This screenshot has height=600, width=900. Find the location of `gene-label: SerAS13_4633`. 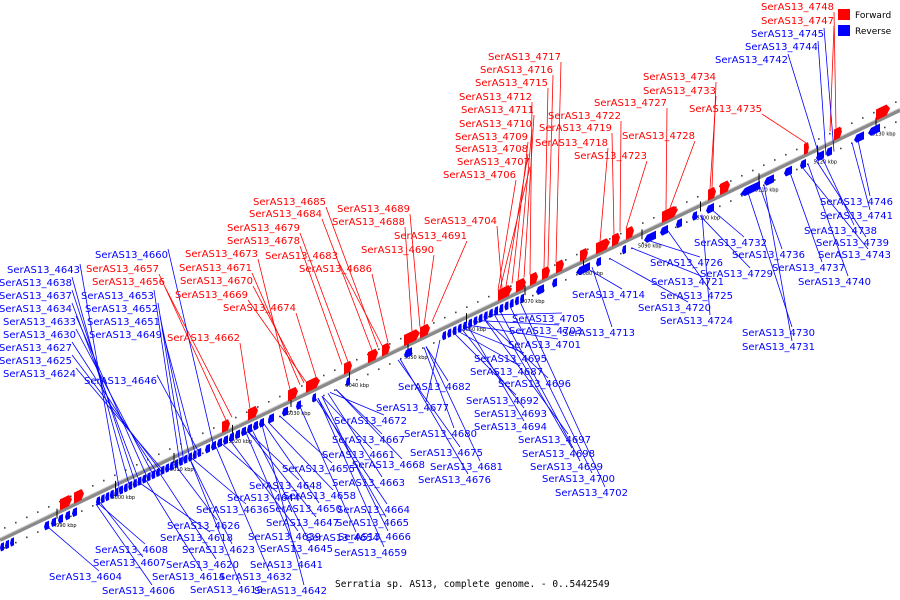

gene-label: SerAS13_4633 is located at coordinates (39, 322).